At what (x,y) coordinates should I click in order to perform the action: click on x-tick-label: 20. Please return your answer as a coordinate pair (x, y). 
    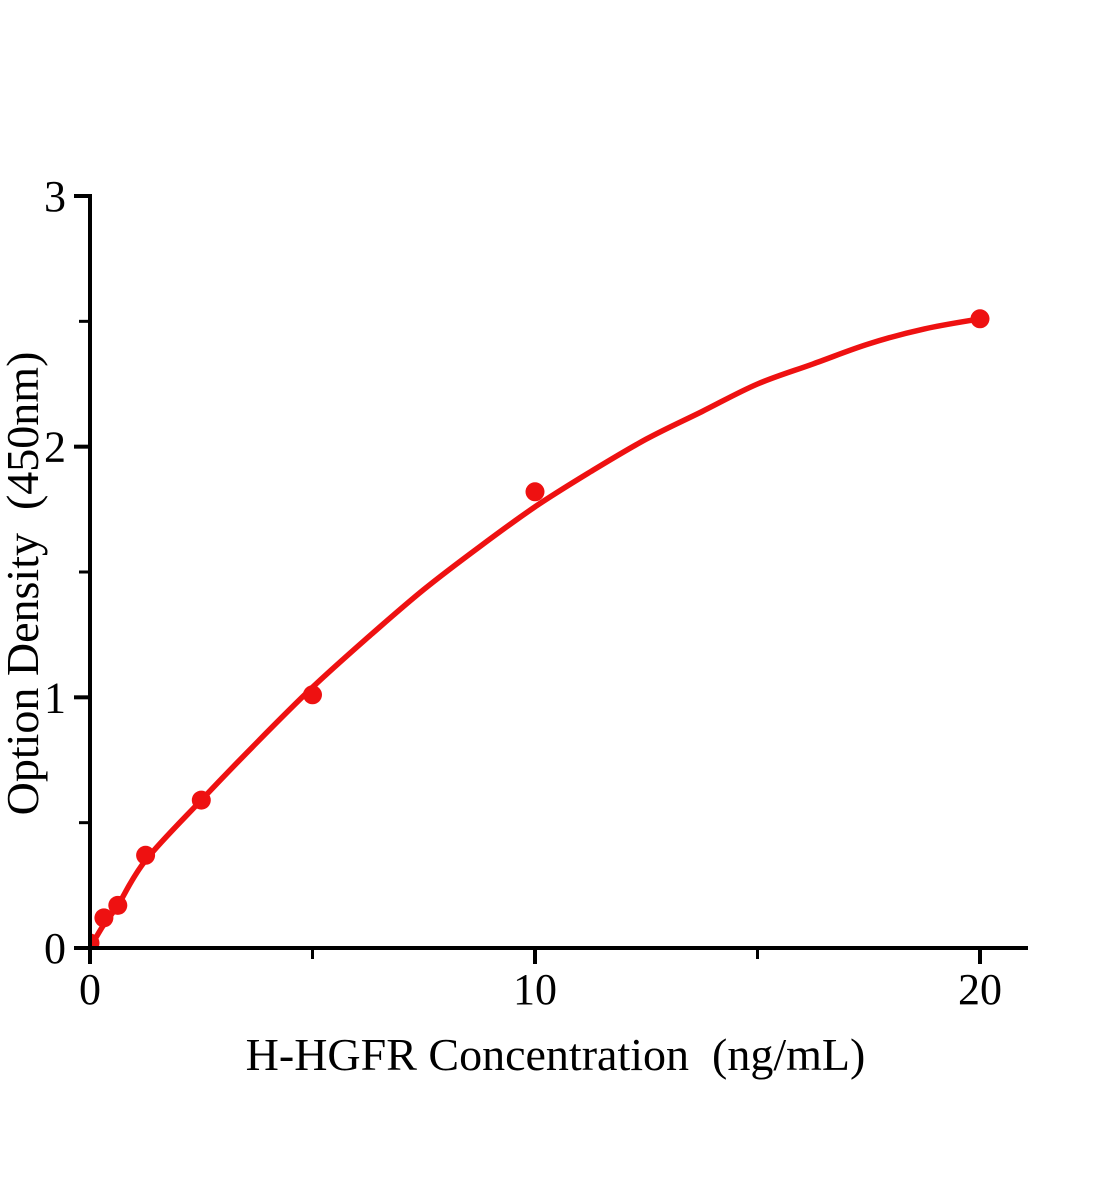
    Looking at the image, I should click on (980, 989).